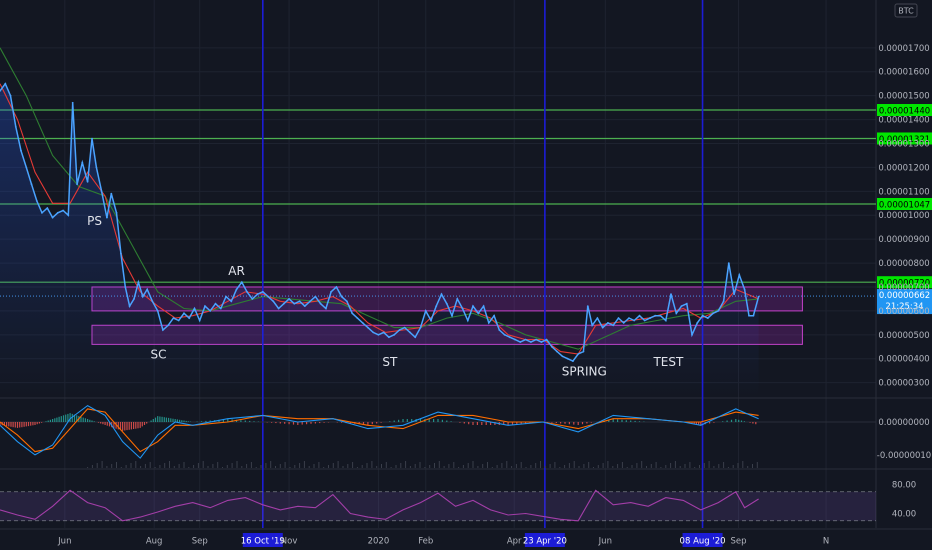  What do you see at coordinates (159, 355) in the screenshot?
I see `annotation-label: SC` at bounding box center [159, 355].